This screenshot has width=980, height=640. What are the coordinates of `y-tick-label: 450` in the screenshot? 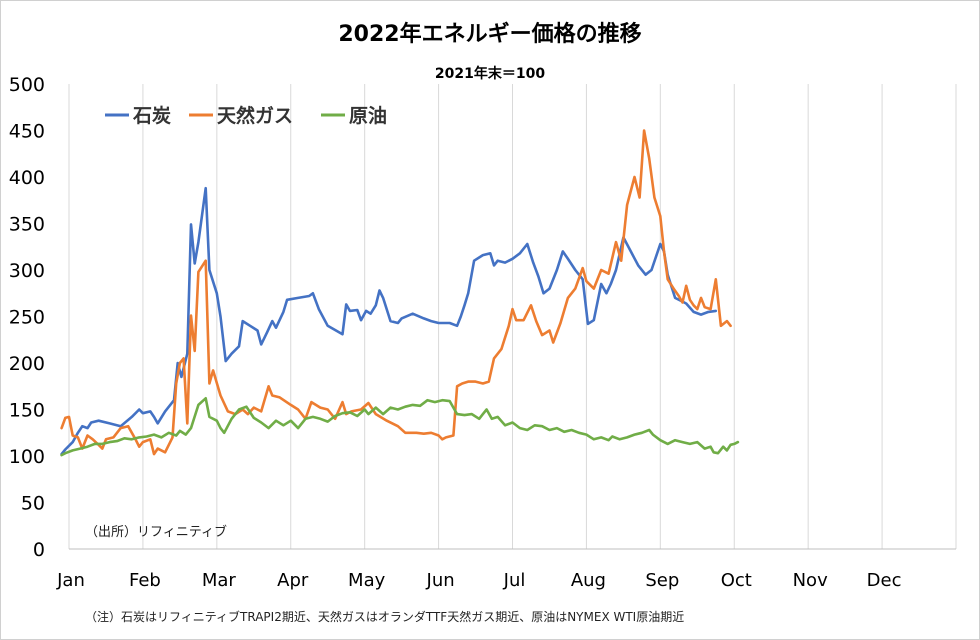 It's located at (27, 132).